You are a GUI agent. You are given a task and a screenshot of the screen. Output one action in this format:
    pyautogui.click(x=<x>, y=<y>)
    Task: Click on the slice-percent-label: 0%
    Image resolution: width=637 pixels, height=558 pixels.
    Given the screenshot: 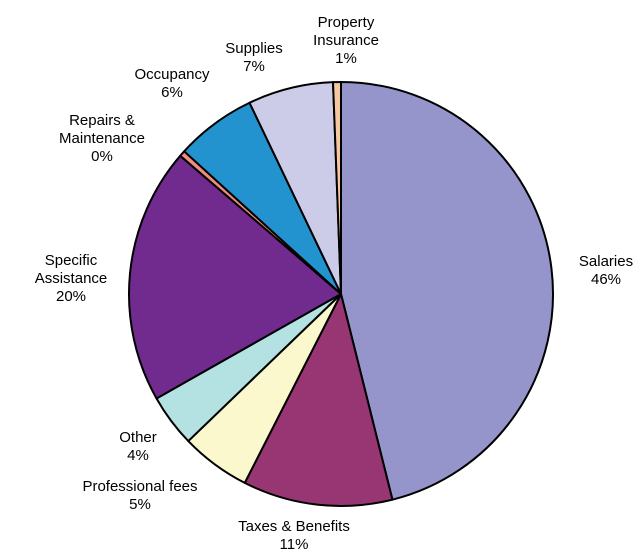 What is the action you would take?
    pyautogui.click(x=102, y=156)
    